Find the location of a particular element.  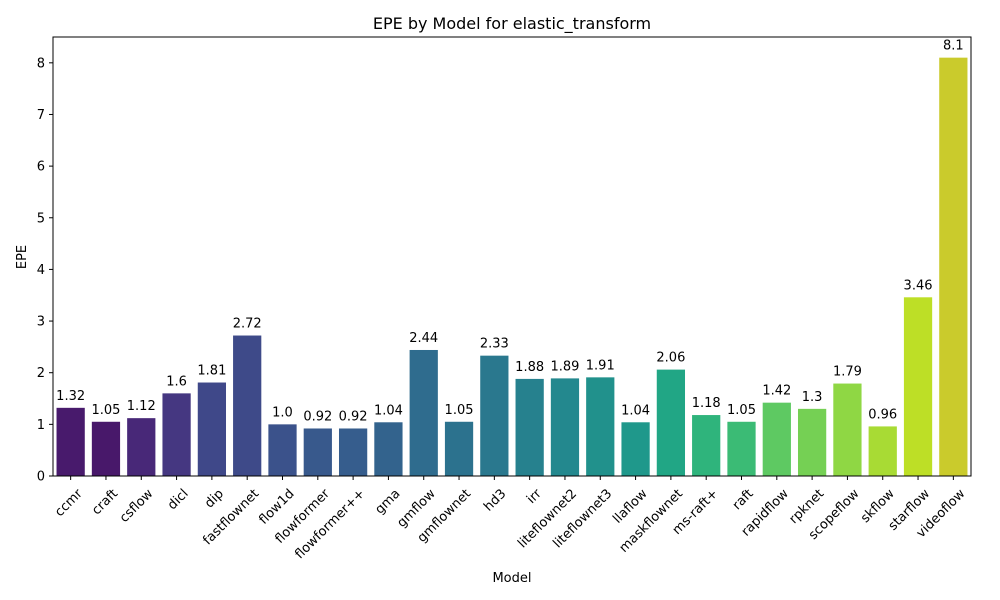

bar-dicl is located at coordinates (176, 434).